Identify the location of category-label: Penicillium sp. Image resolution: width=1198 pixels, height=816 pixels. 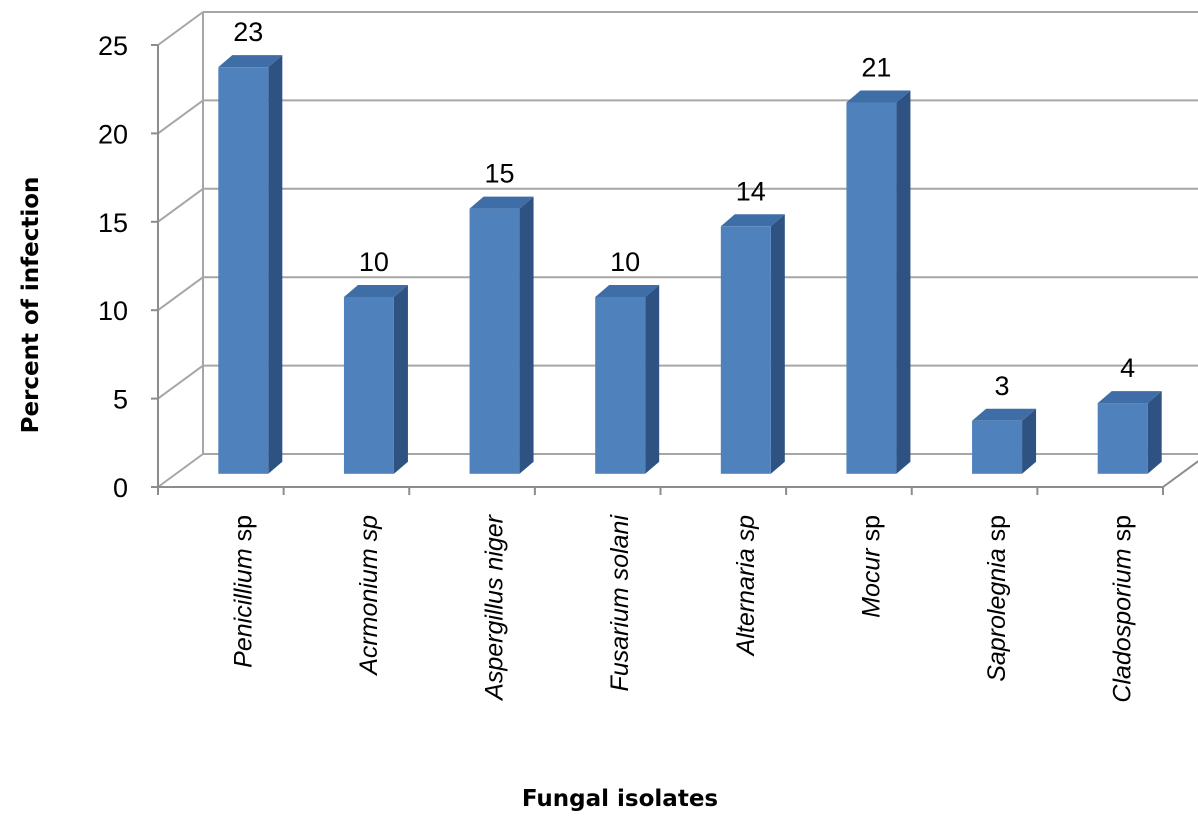
(243, 591).